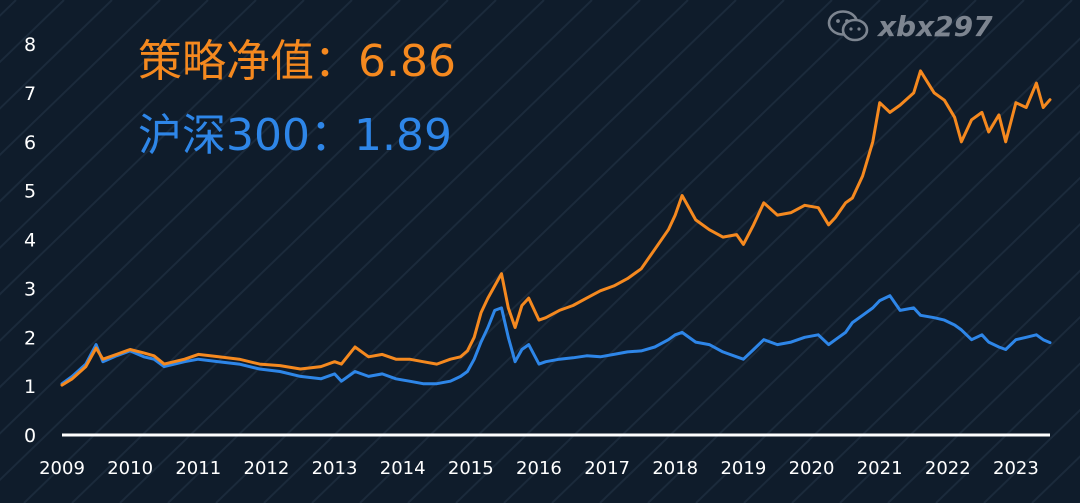 The width and height of the screenshot is (1080, 503). I want to click on y-tick-label: 1, so click(30, 387).